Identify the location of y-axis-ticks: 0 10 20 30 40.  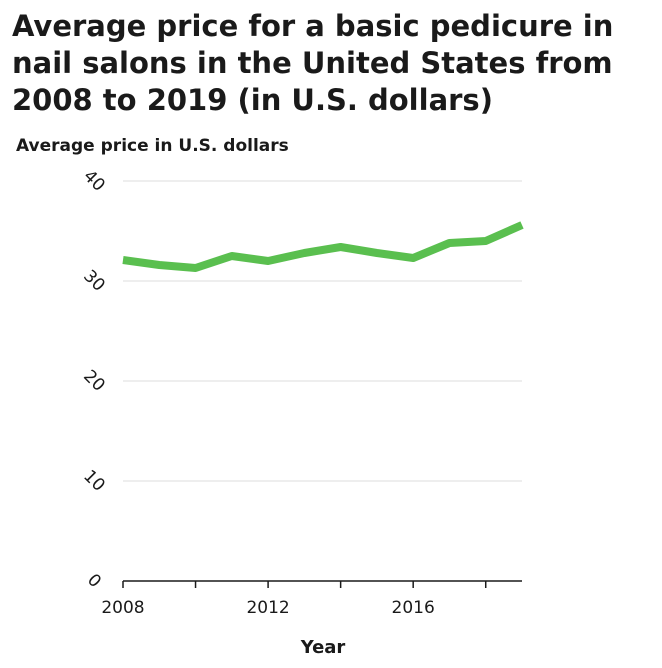
(93, 379).